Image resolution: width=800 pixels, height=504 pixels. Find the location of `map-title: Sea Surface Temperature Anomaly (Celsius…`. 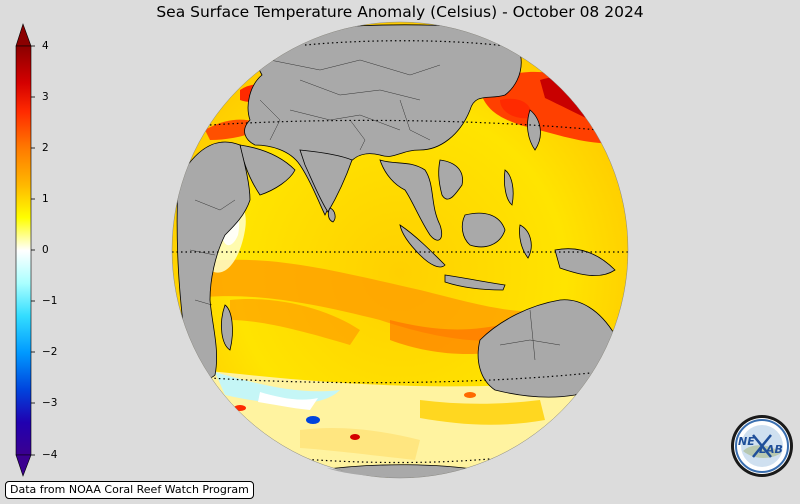

map-title: Sea Surface Temperature Anomaly (Celsius… is located at coordinates (400, 12).